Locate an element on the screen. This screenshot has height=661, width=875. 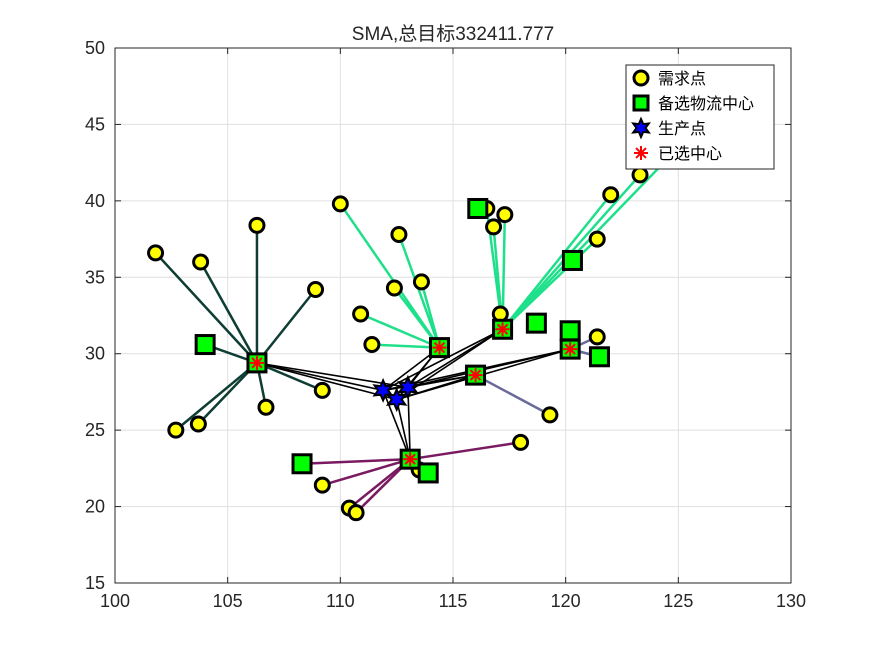
legend-marker-square is located at coordinates (641, 103).